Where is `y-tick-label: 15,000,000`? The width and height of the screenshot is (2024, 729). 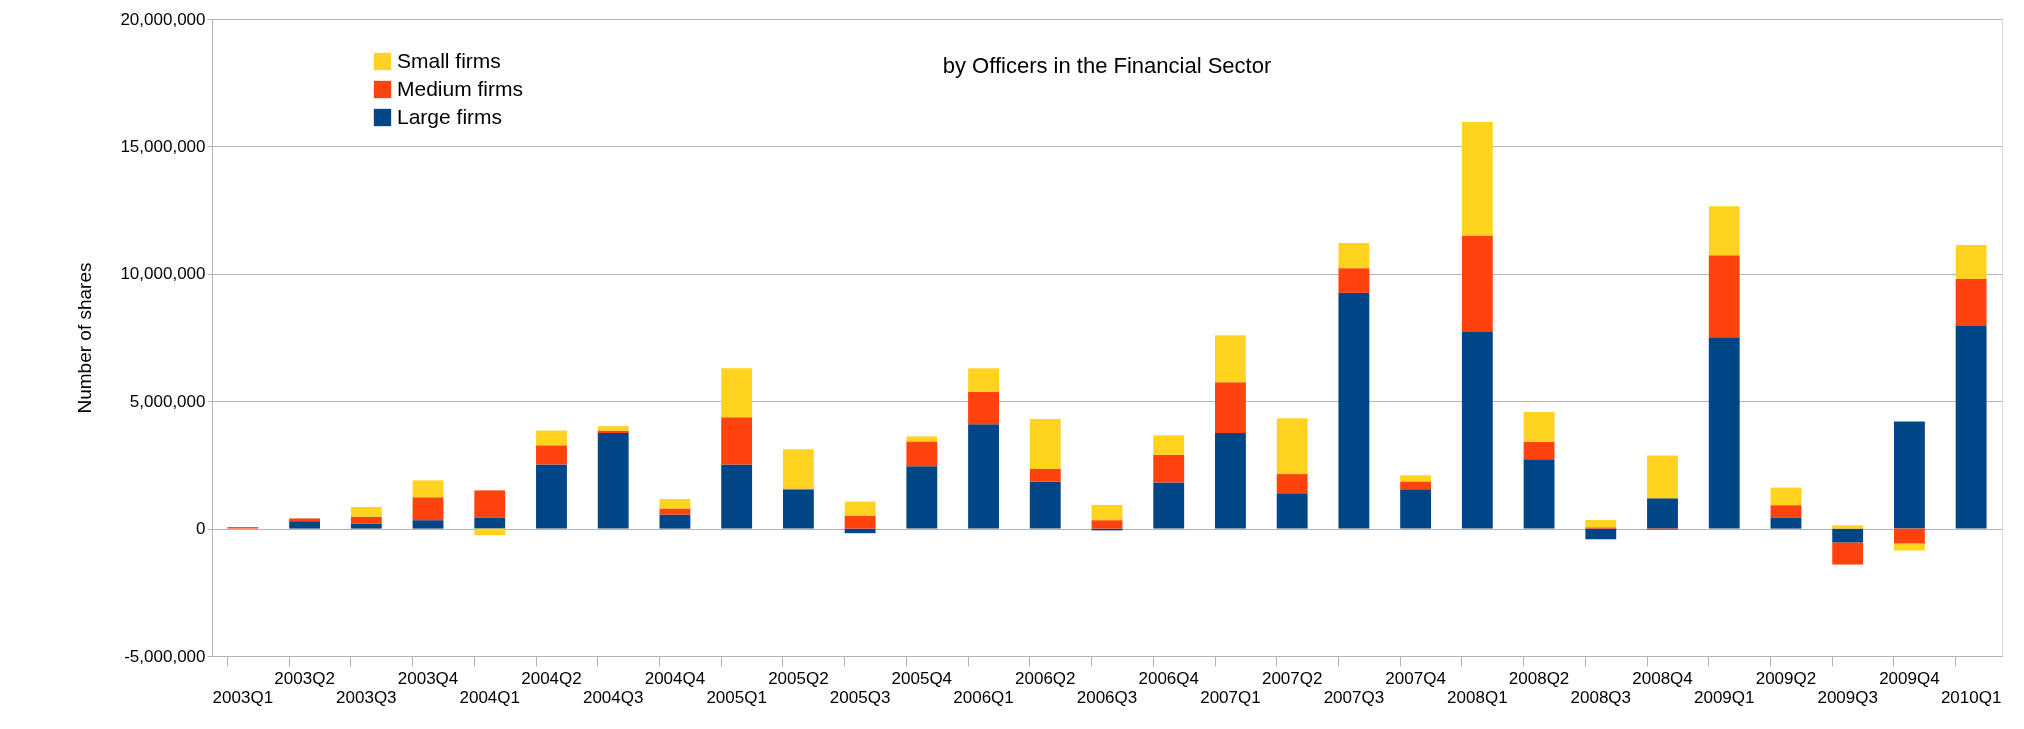
y-tick-label: 15,000,000 is located at coordinates (163, 146).